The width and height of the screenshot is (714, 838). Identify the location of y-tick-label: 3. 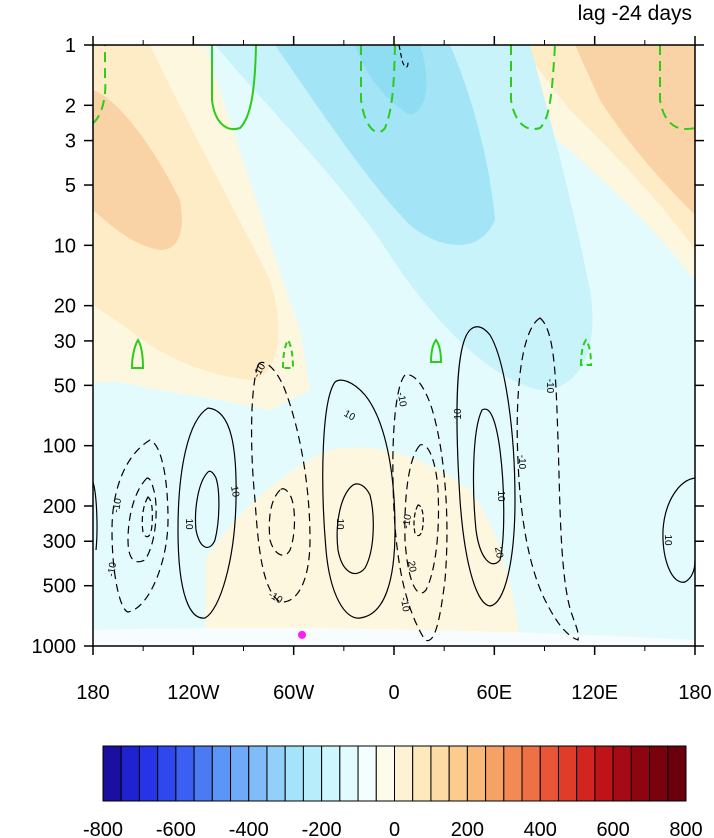
(70, 142).